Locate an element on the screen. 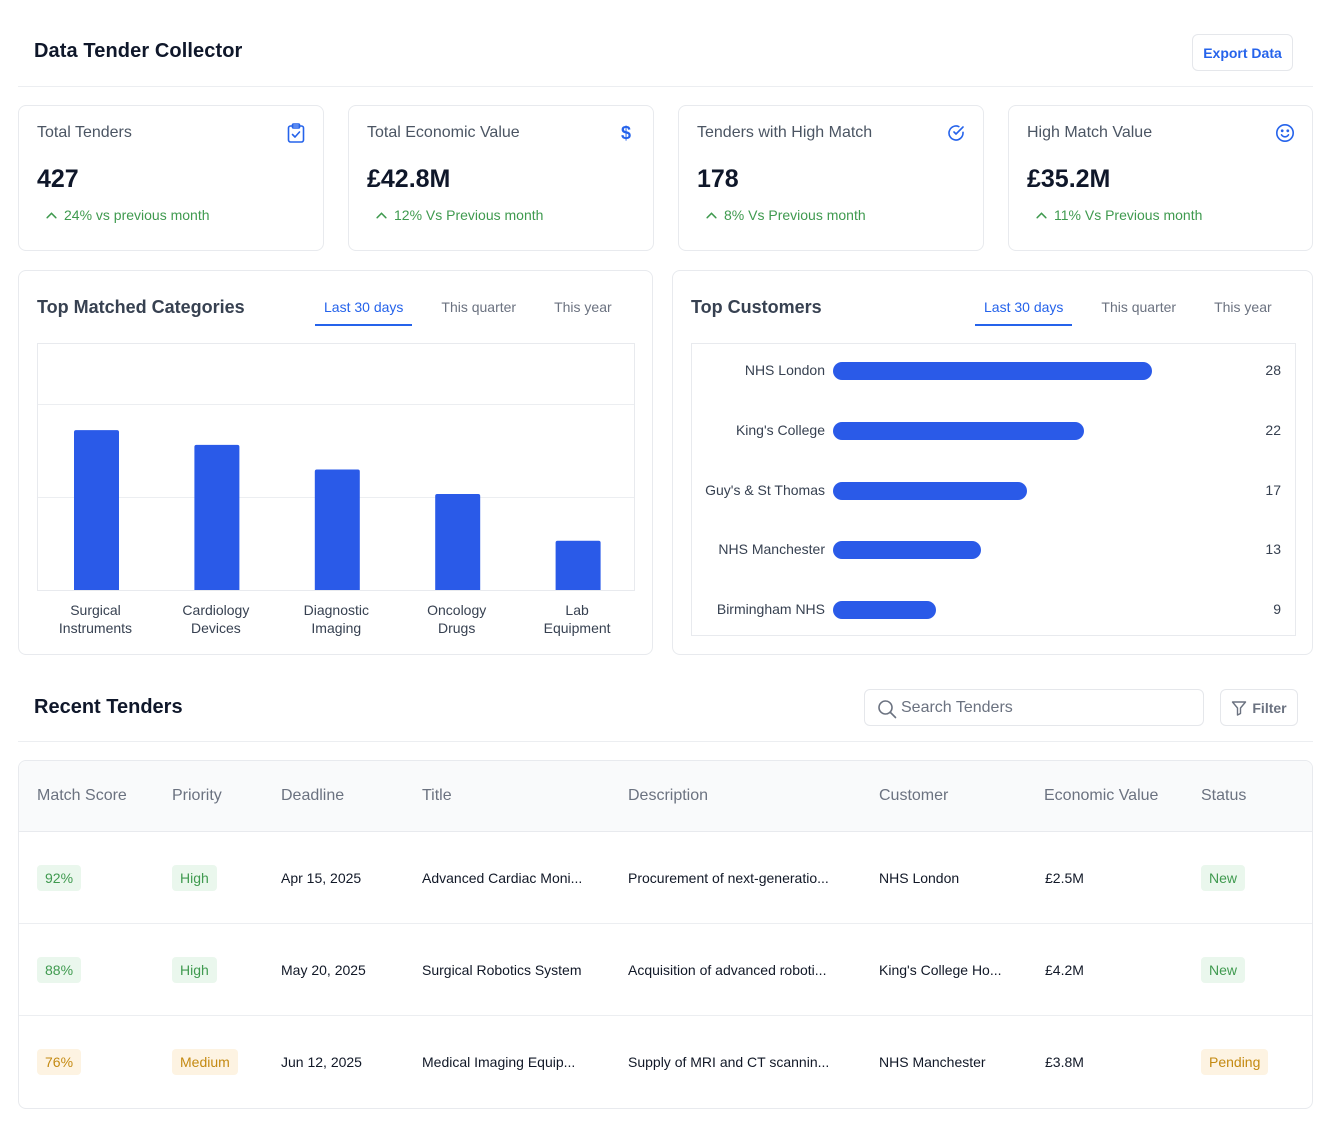 This screenshot has height=1137, width=1331. customer-row: NHS Manchester 13 is located at coordinates (994, 550).